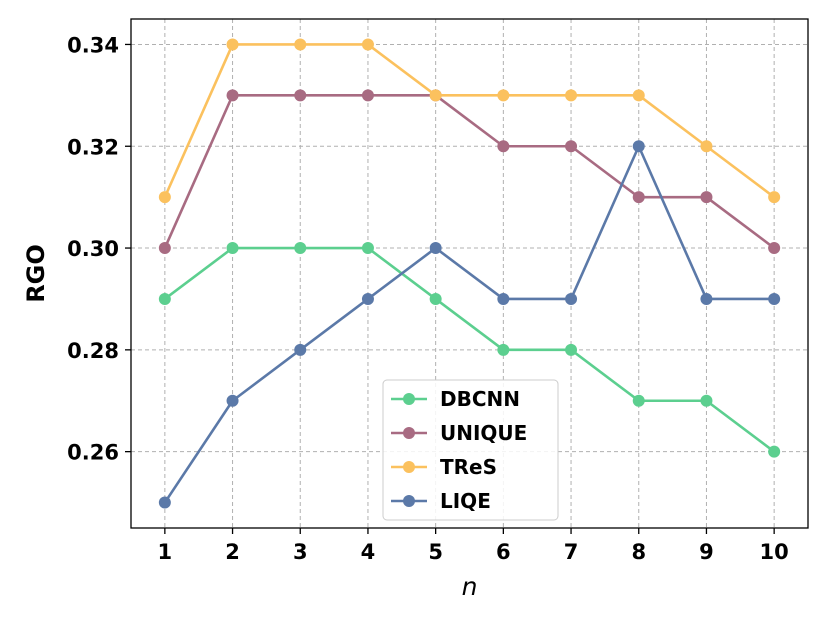 The image size is (830, 623). Describe the element at coordinates (93, 147) in the screenshot. I see `y-tick-label: 0.32` at that location.